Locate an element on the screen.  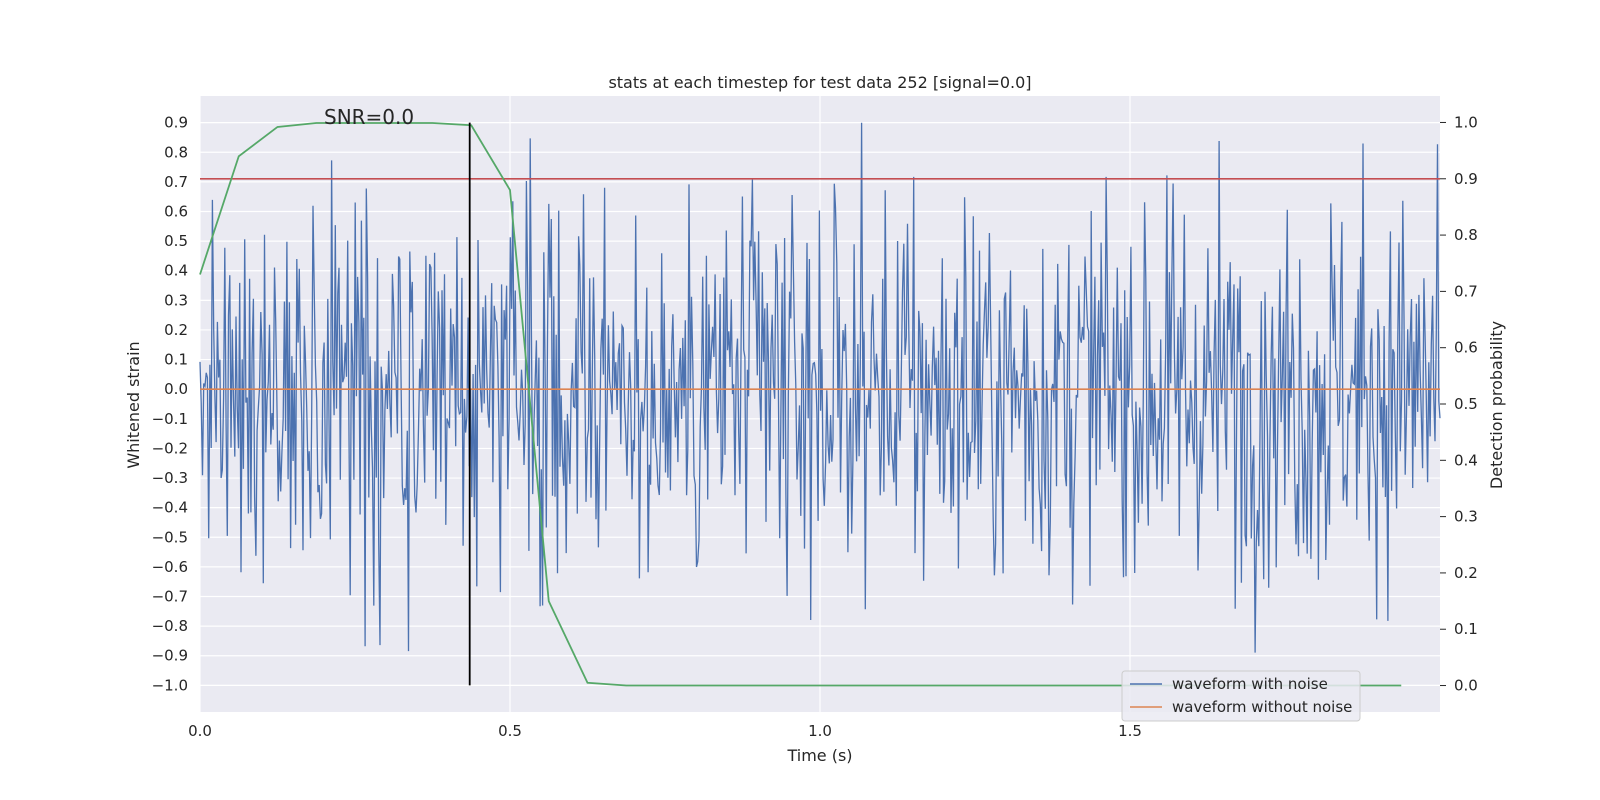
y-tick-label: 0.4 is located at coordinates (176, 271).